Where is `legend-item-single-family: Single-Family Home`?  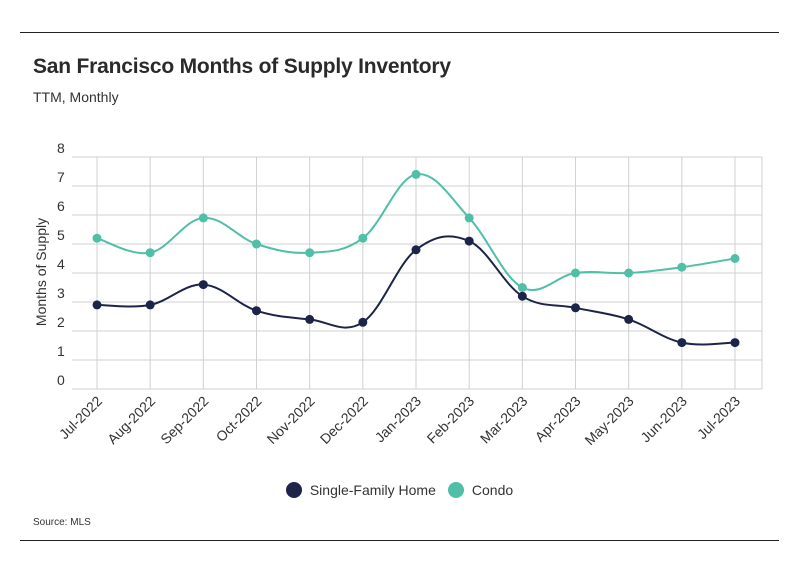 legend-item-single-family: Single-Family Home is located at coordinates (360, 490).